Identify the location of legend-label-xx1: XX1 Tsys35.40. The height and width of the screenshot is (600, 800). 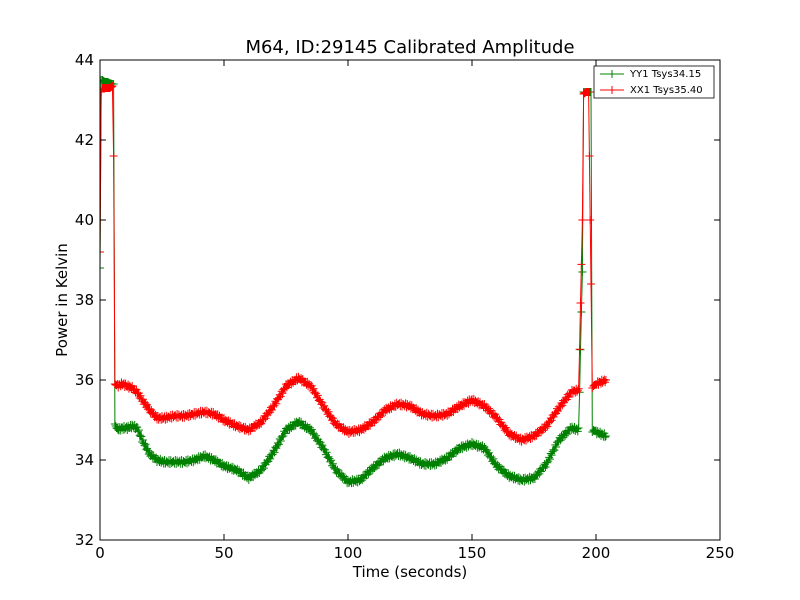
(666, 90).